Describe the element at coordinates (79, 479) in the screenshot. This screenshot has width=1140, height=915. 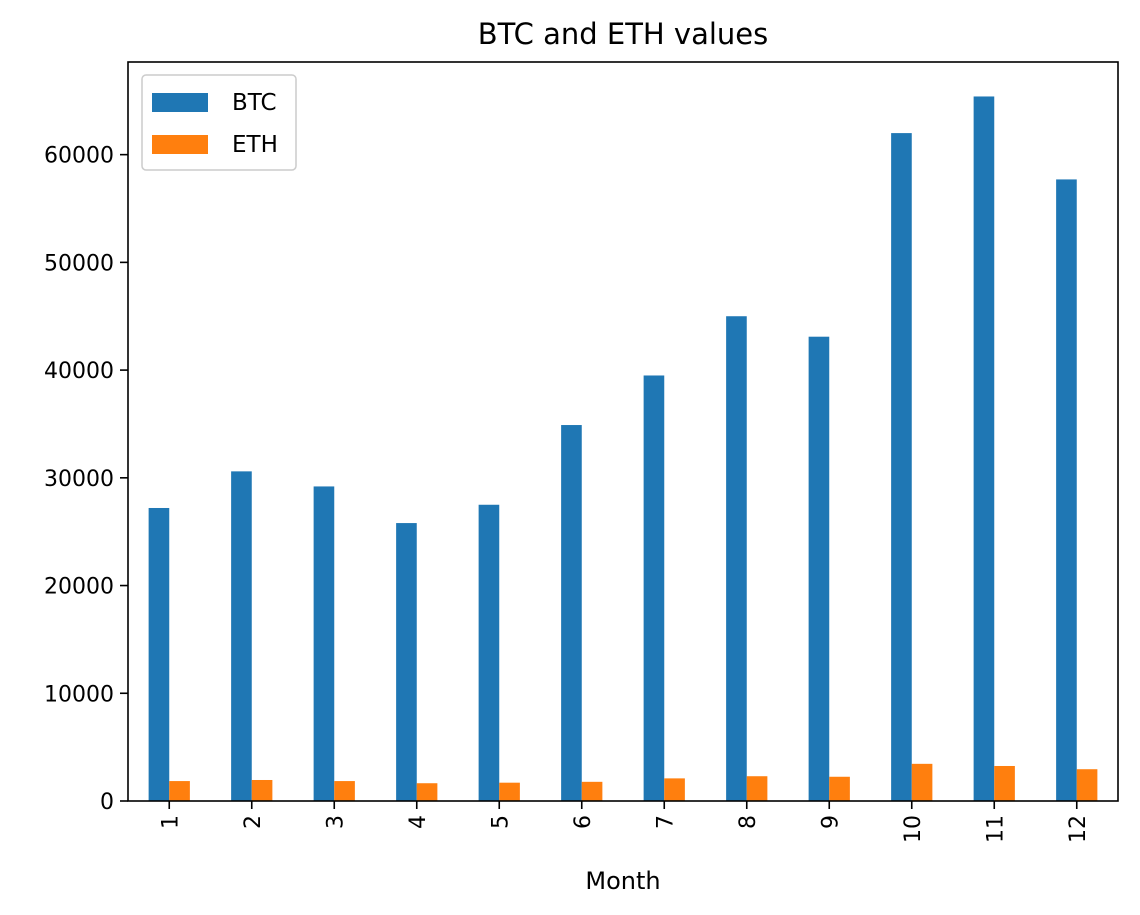
I see `y-tick-label: 30000` at that location.